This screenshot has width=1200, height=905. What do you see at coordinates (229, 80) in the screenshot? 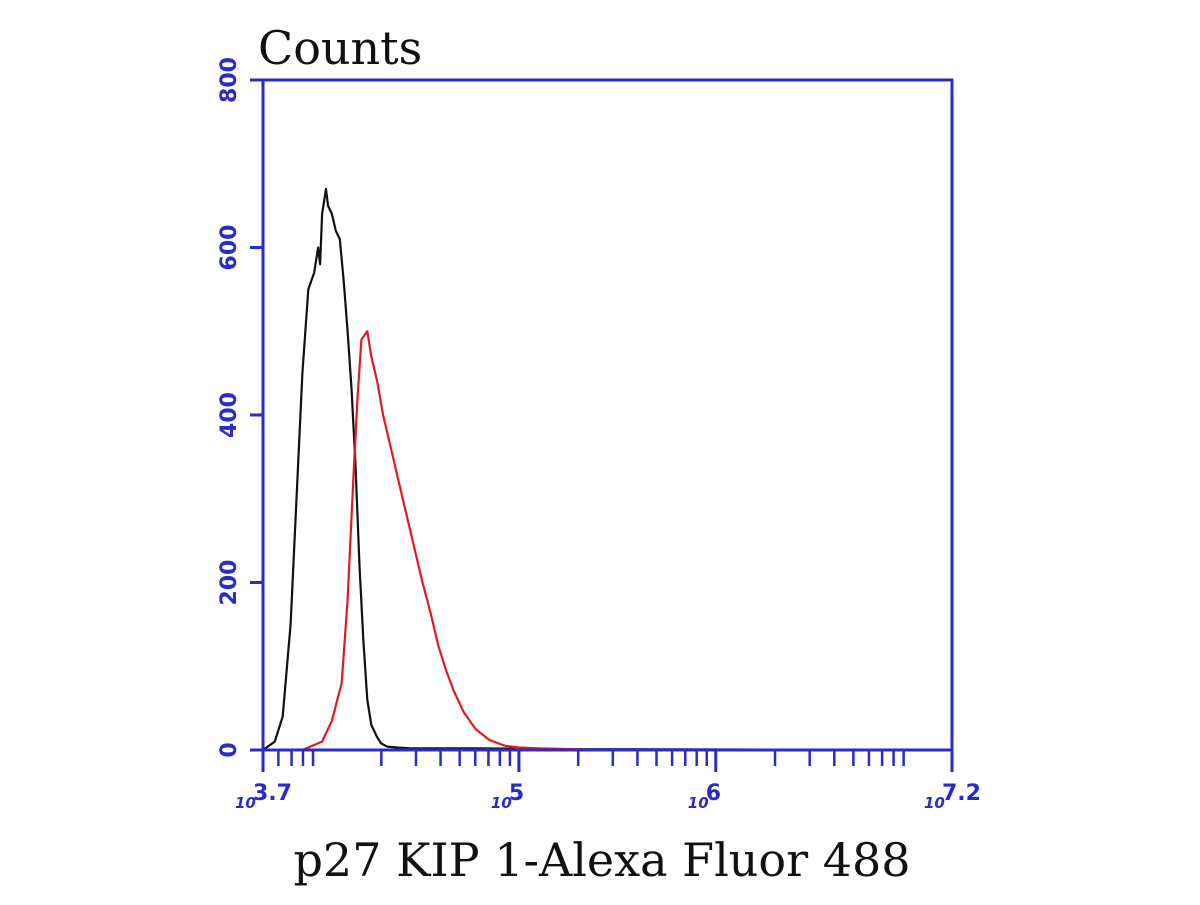
I see `y-tick-label: 800` at bounding box center [229, 80].